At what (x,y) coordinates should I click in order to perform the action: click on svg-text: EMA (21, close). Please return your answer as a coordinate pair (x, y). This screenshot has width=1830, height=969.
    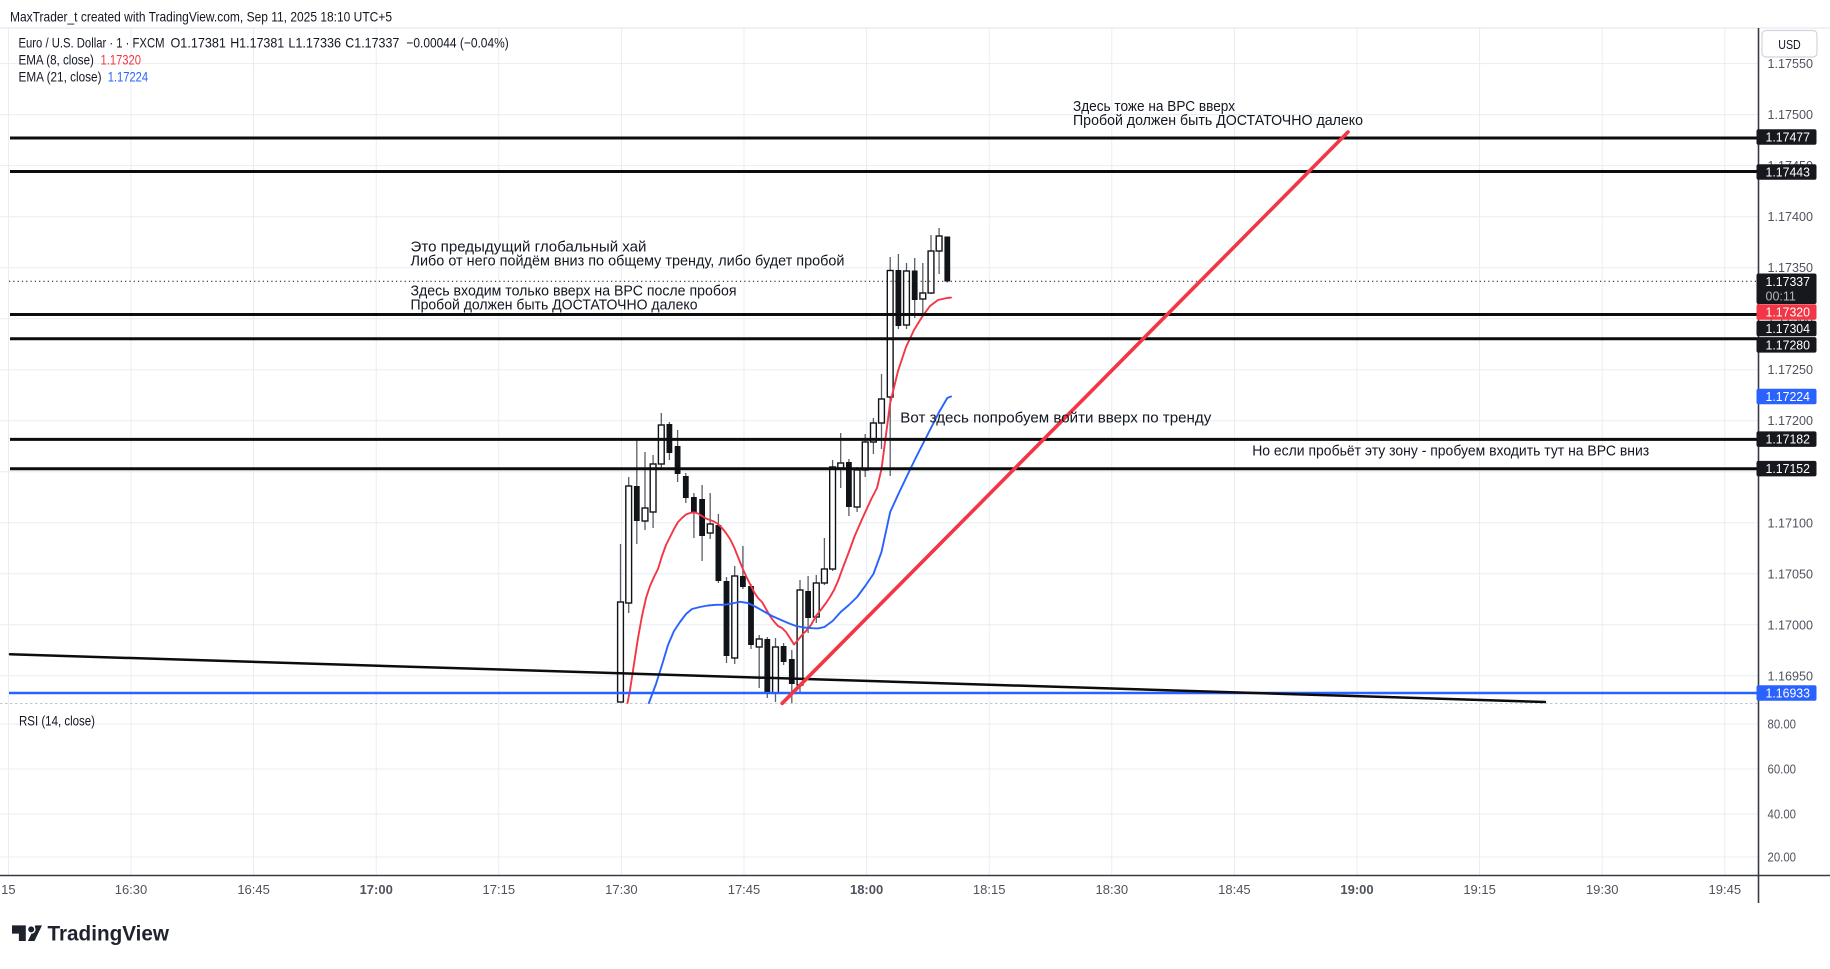
    Looking at the image, I should click on (60, 77).